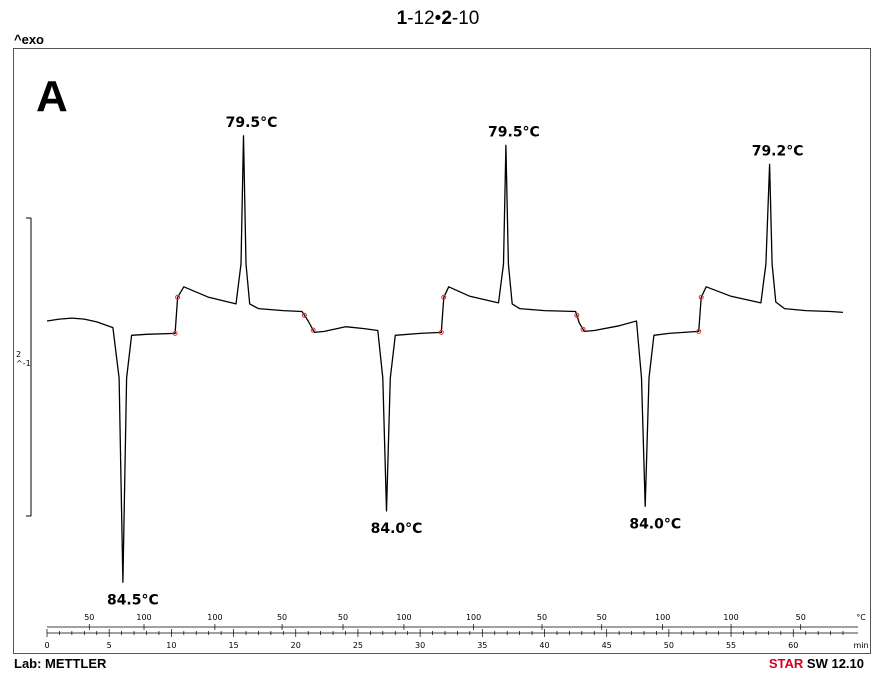 The height and width of the screenshot is (673, 876). What do you see at coordinates (46, 645) in the screenshot?
I see `time-tick-label: 0` at bounding box center [46, 645].